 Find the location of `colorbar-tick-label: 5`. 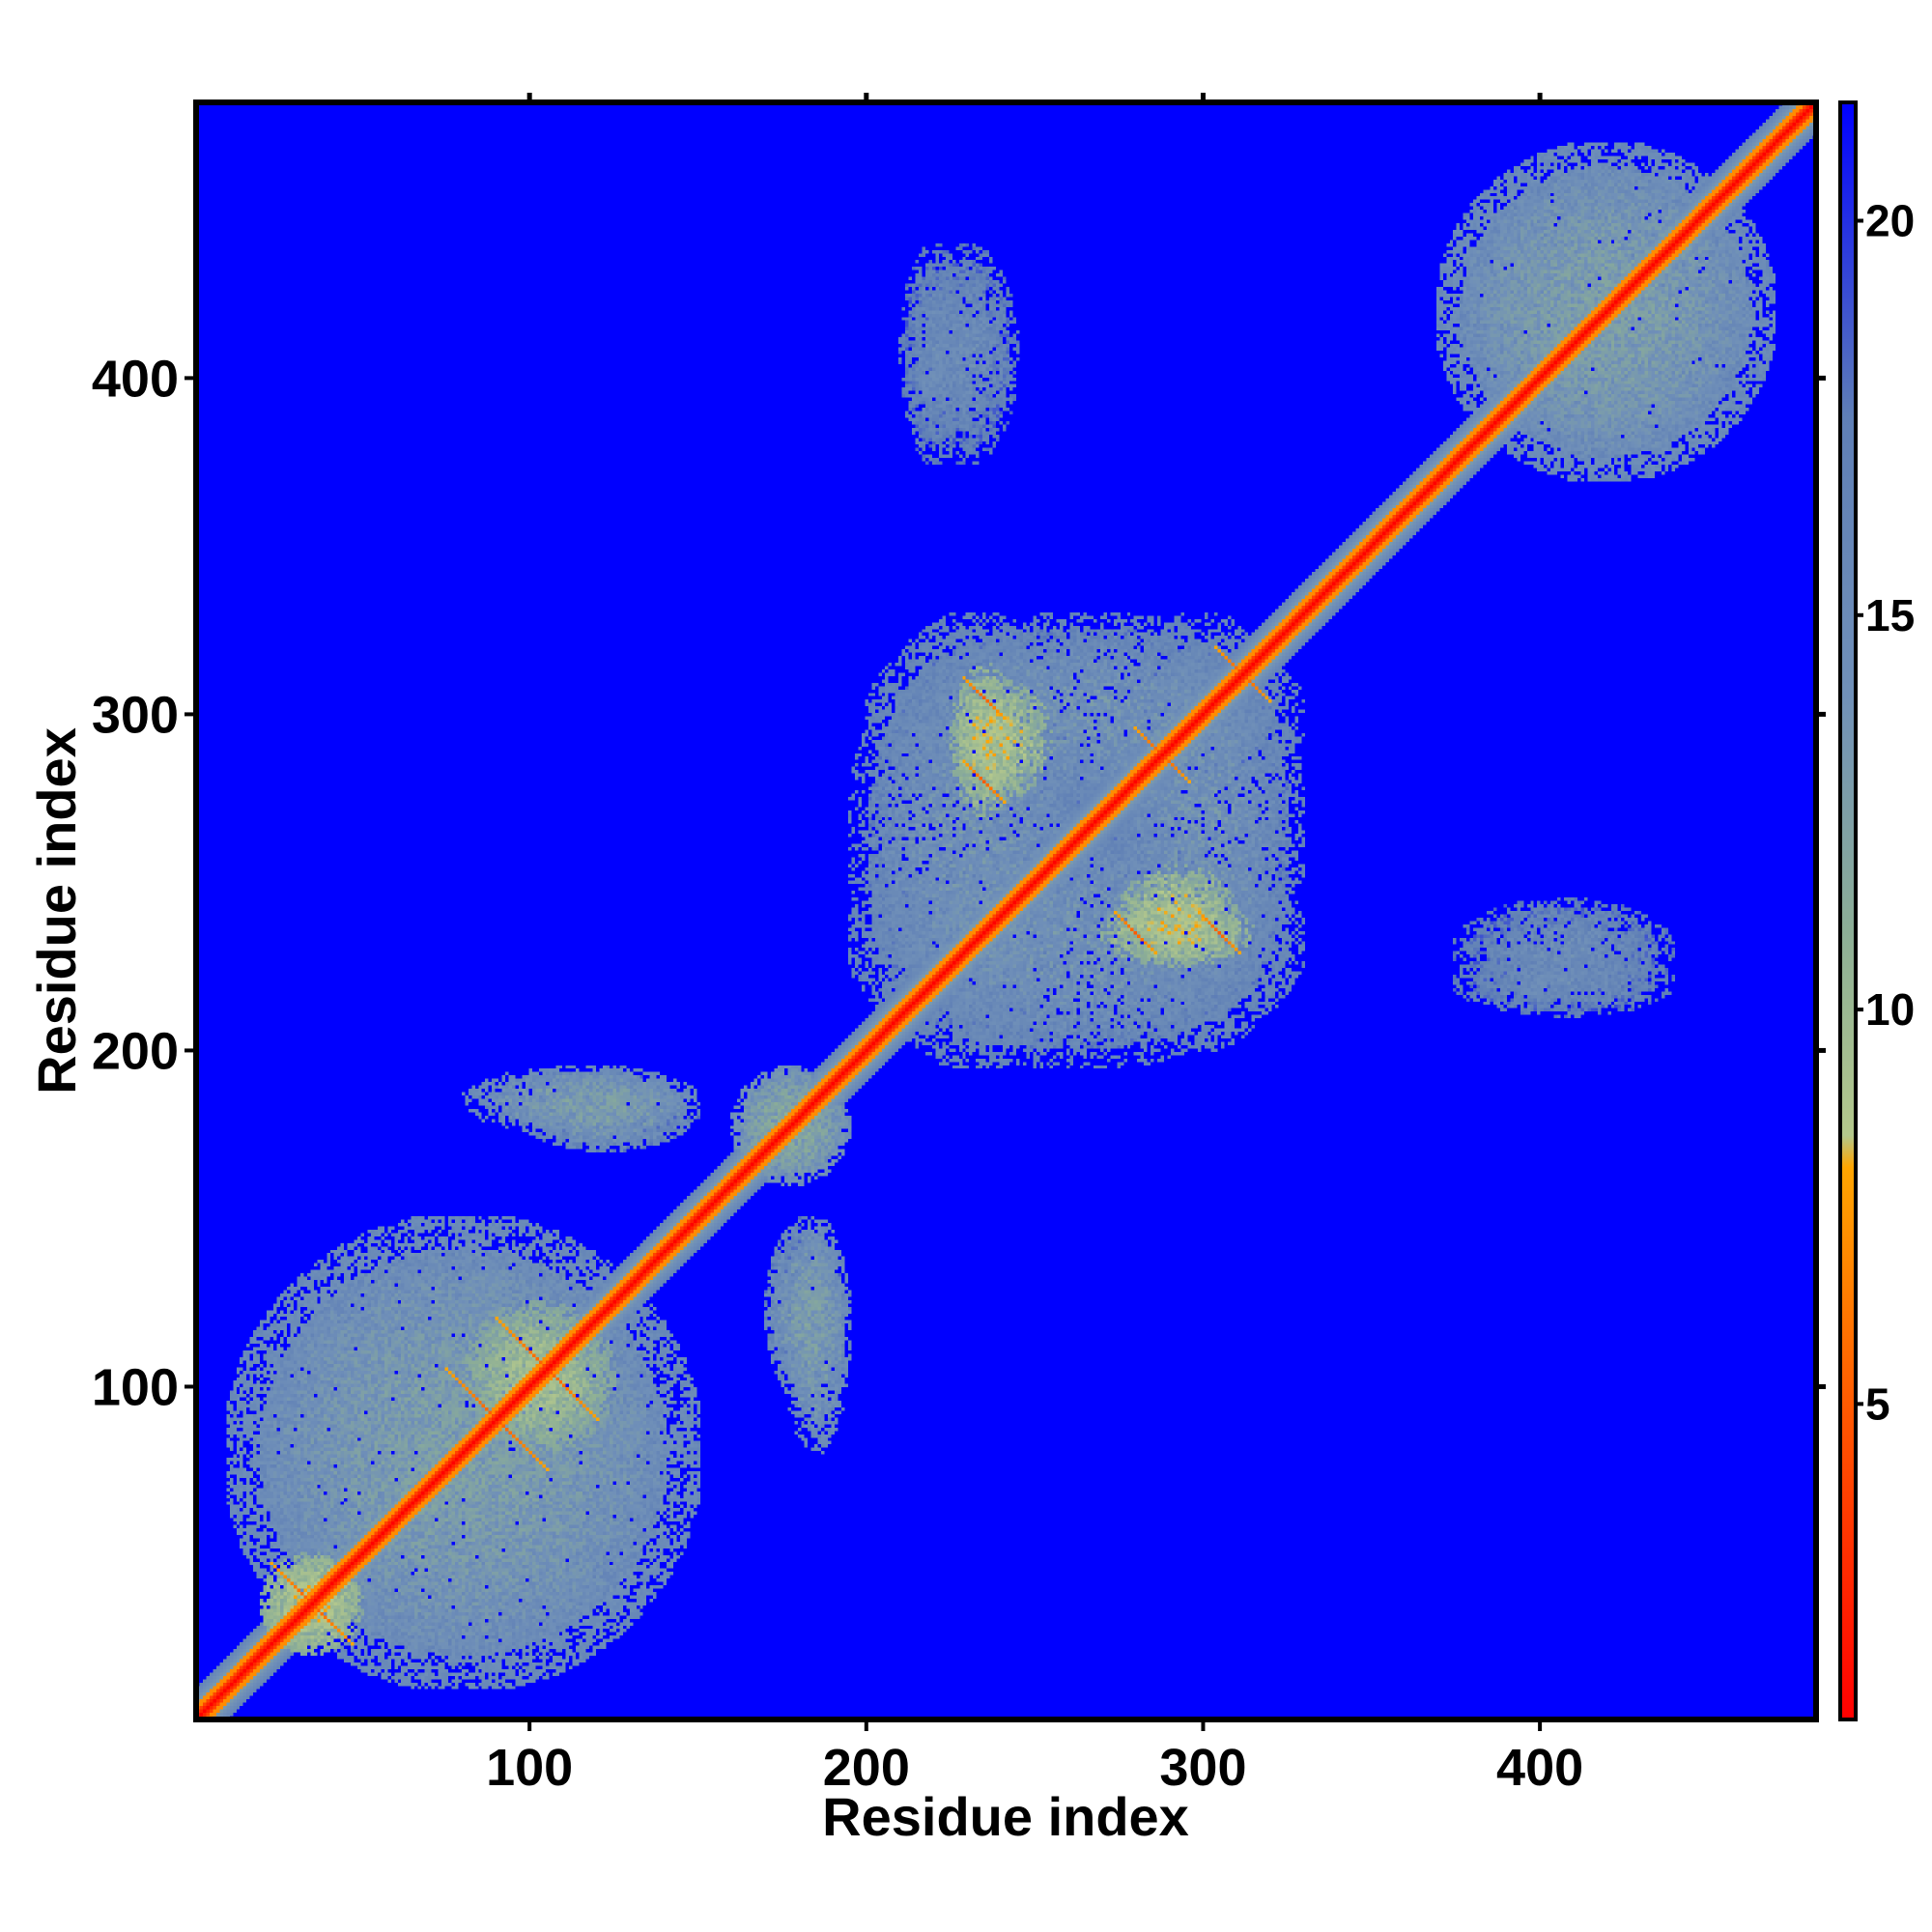

colorbar-tick-label: 5 is located at coordinates (1877, 1403).